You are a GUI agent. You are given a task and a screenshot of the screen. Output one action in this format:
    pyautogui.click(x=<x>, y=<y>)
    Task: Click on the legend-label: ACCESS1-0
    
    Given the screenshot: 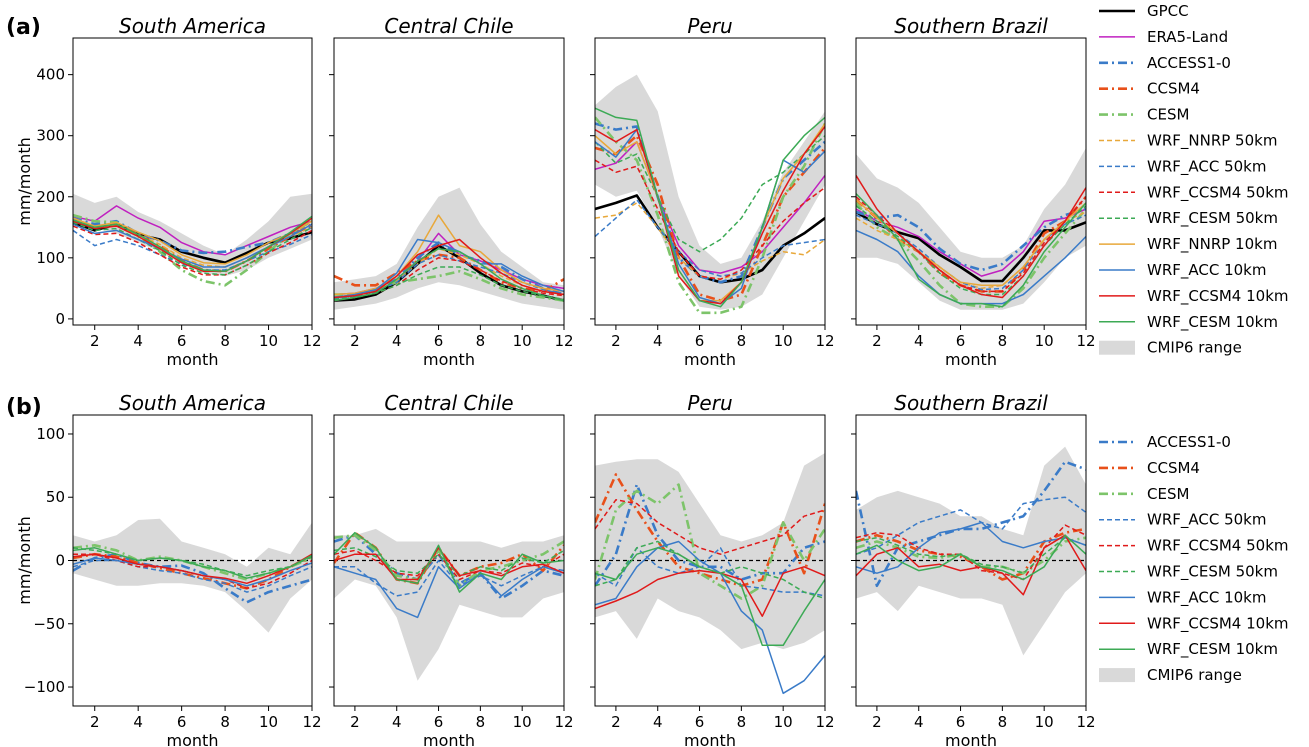 What is the action you would take?
    pyautogui.click(x=1189, y=442)
    